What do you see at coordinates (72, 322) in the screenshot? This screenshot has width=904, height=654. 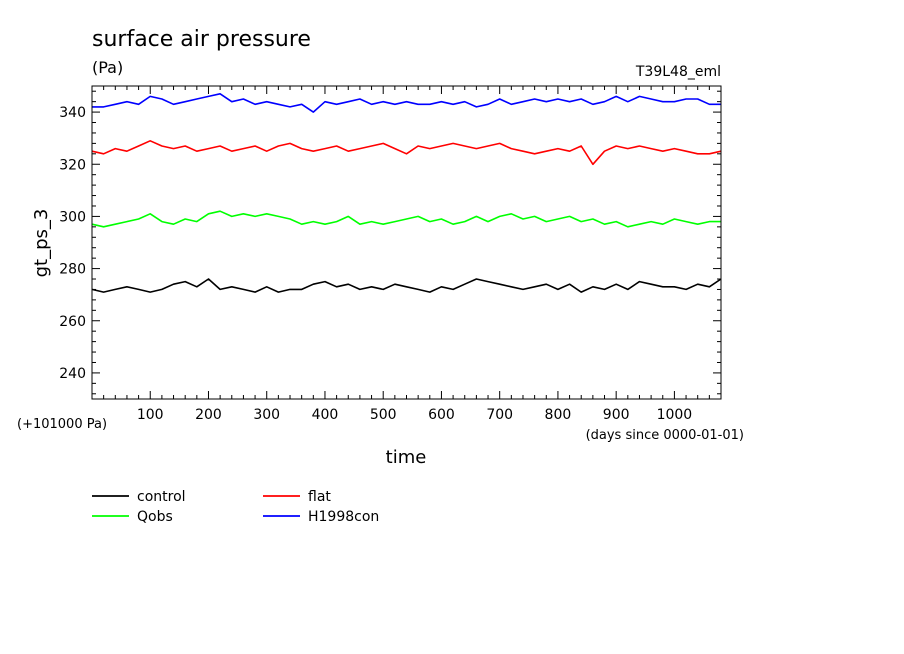 I see `y-tick-label: 260` at bounding box center [72, 322].